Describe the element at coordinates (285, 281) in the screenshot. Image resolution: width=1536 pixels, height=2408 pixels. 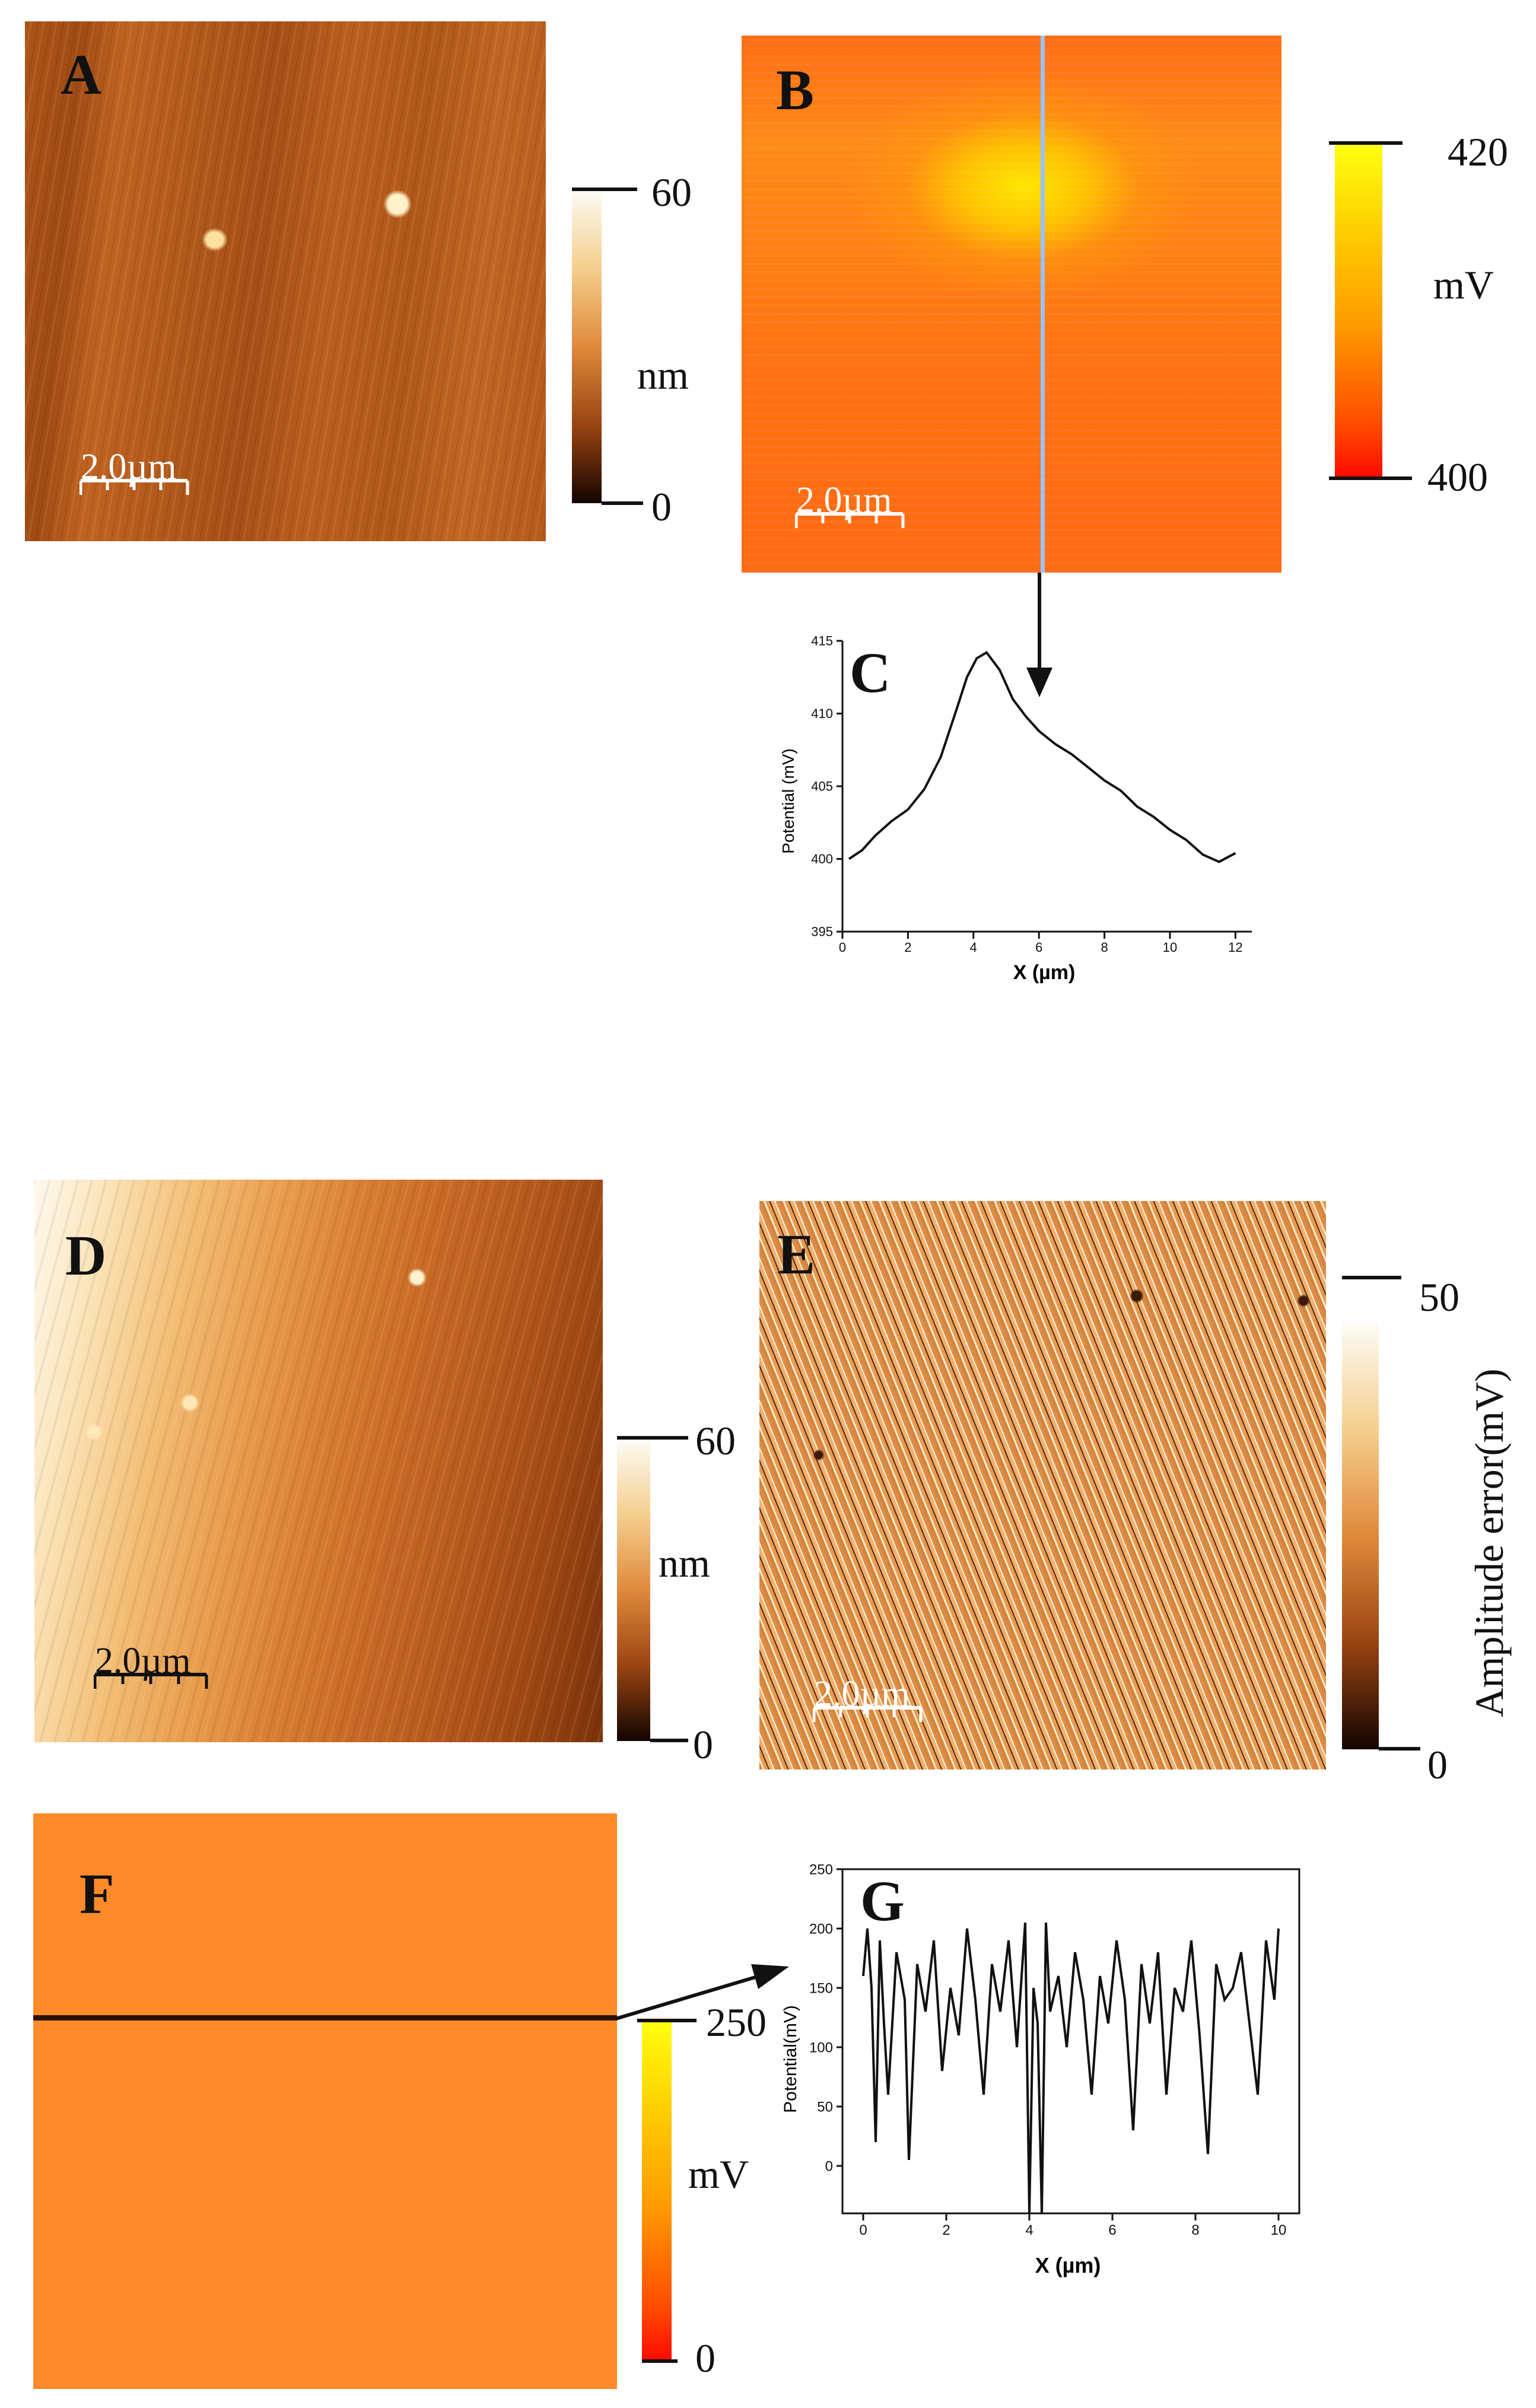
I see `afm-topography-image-a: A 2.0µm` at that location.